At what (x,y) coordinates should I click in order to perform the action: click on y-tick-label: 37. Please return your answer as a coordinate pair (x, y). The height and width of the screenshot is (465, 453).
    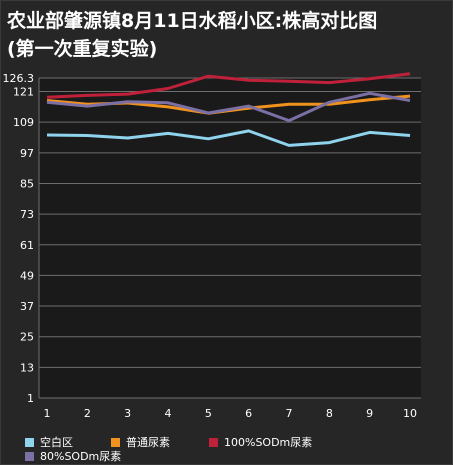
    Looking at the image, I should click on (27, 306).